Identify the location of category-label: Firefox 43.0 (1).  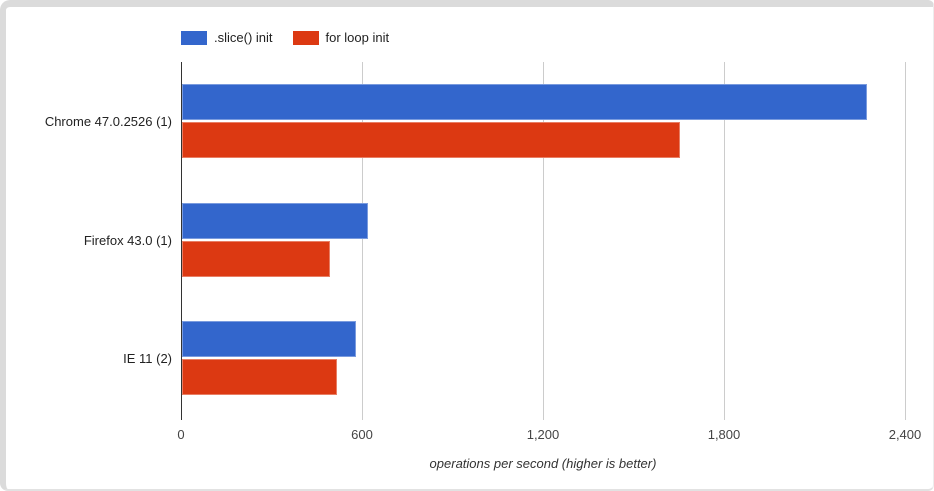
(127, 240).